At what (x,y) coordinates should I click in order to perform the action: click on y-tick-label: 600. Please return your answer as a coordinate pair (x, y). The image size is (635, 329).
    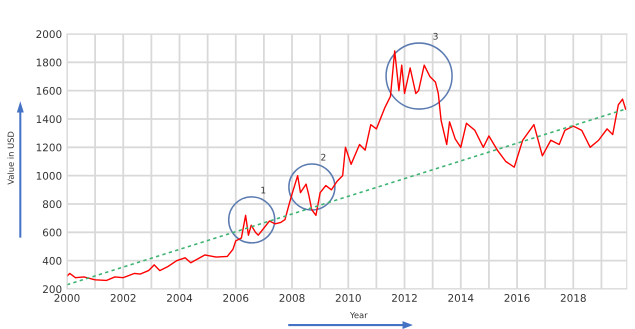
    Looking at the image, I should click on (52, 232).